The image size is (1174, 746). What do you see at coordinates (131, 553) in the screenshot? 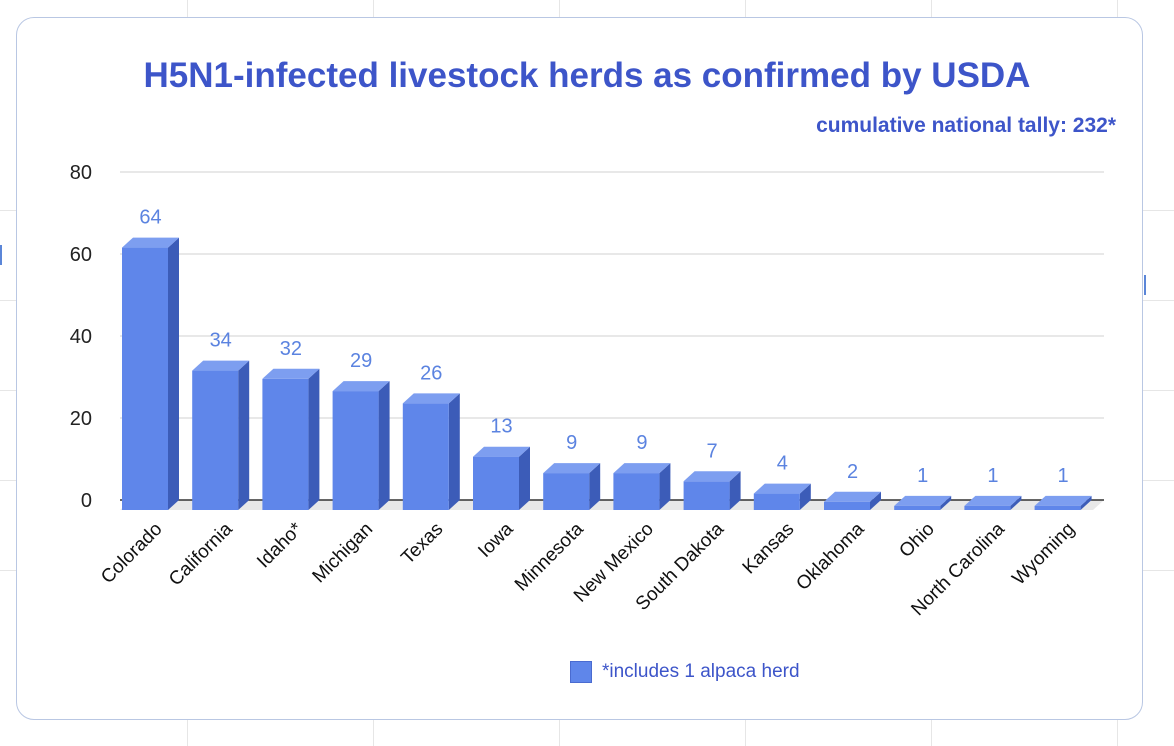
I see `x-tick-label: Colorado` at bounding box center [131, 553].